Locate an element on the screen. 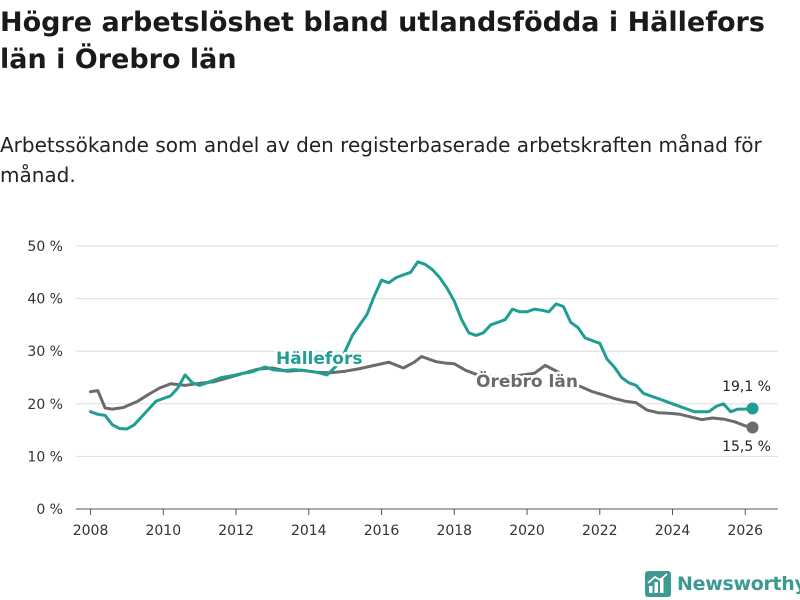 The image size is (800, 600). x-tick-label: 2012 is located at coordinates (236, 531).